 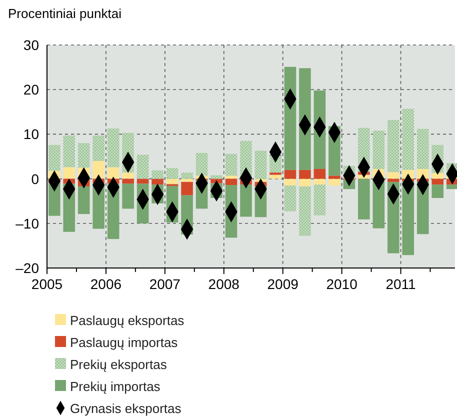 I want to click on legend-label: Paslaugų eksportas, so click(x=127, y=320).